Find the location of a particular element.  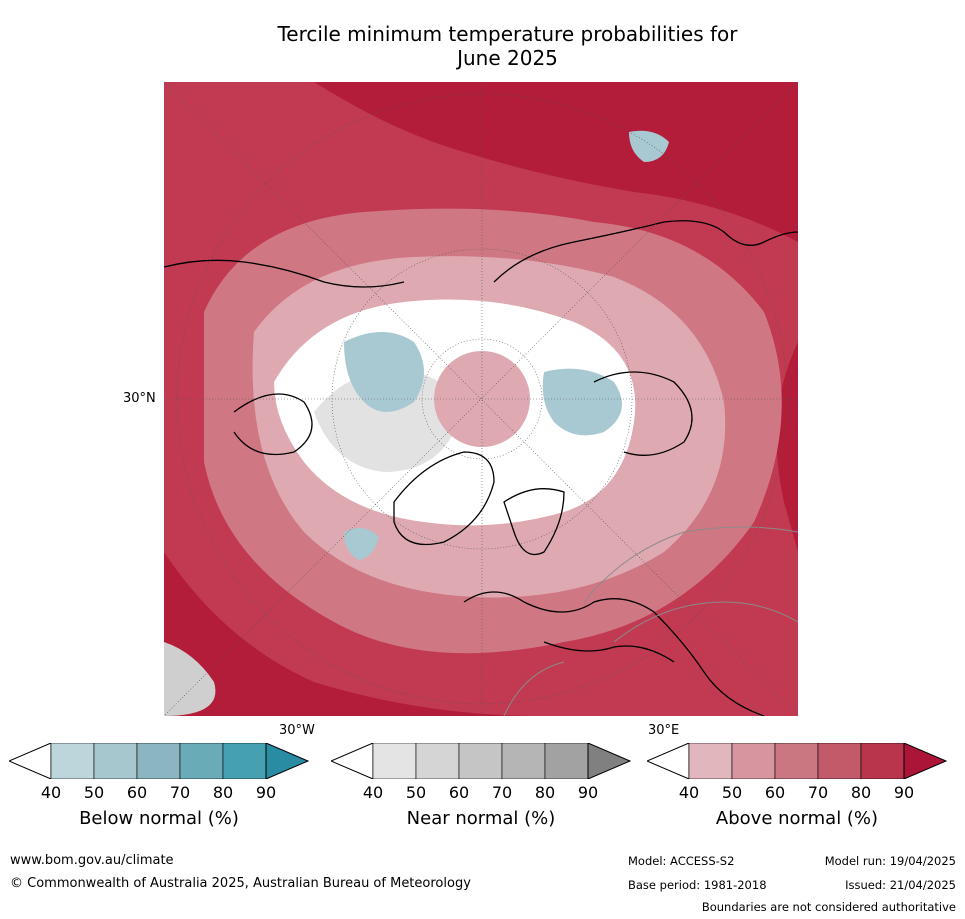

legend-caption-above: Above normal (%) is located at coordinates (797, 818).